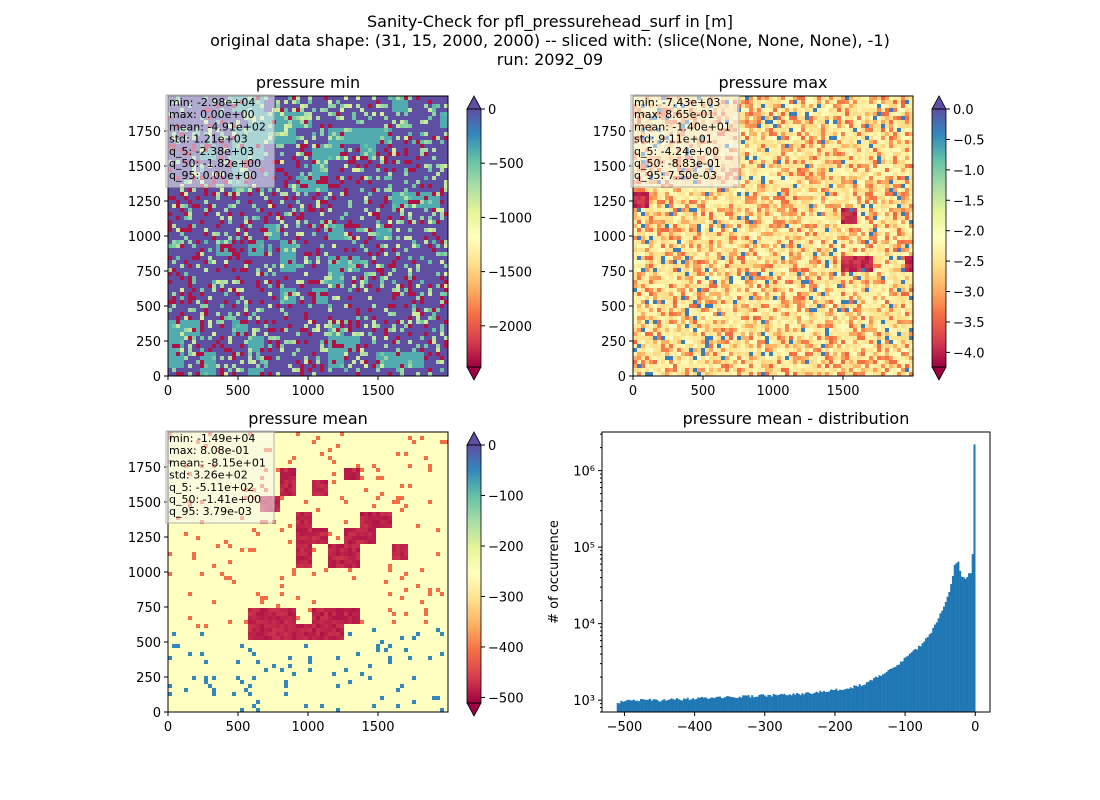  Describe the element at coordinates (144, 167) in the screenshot. I see `y-tick-label: 1500` at that location.